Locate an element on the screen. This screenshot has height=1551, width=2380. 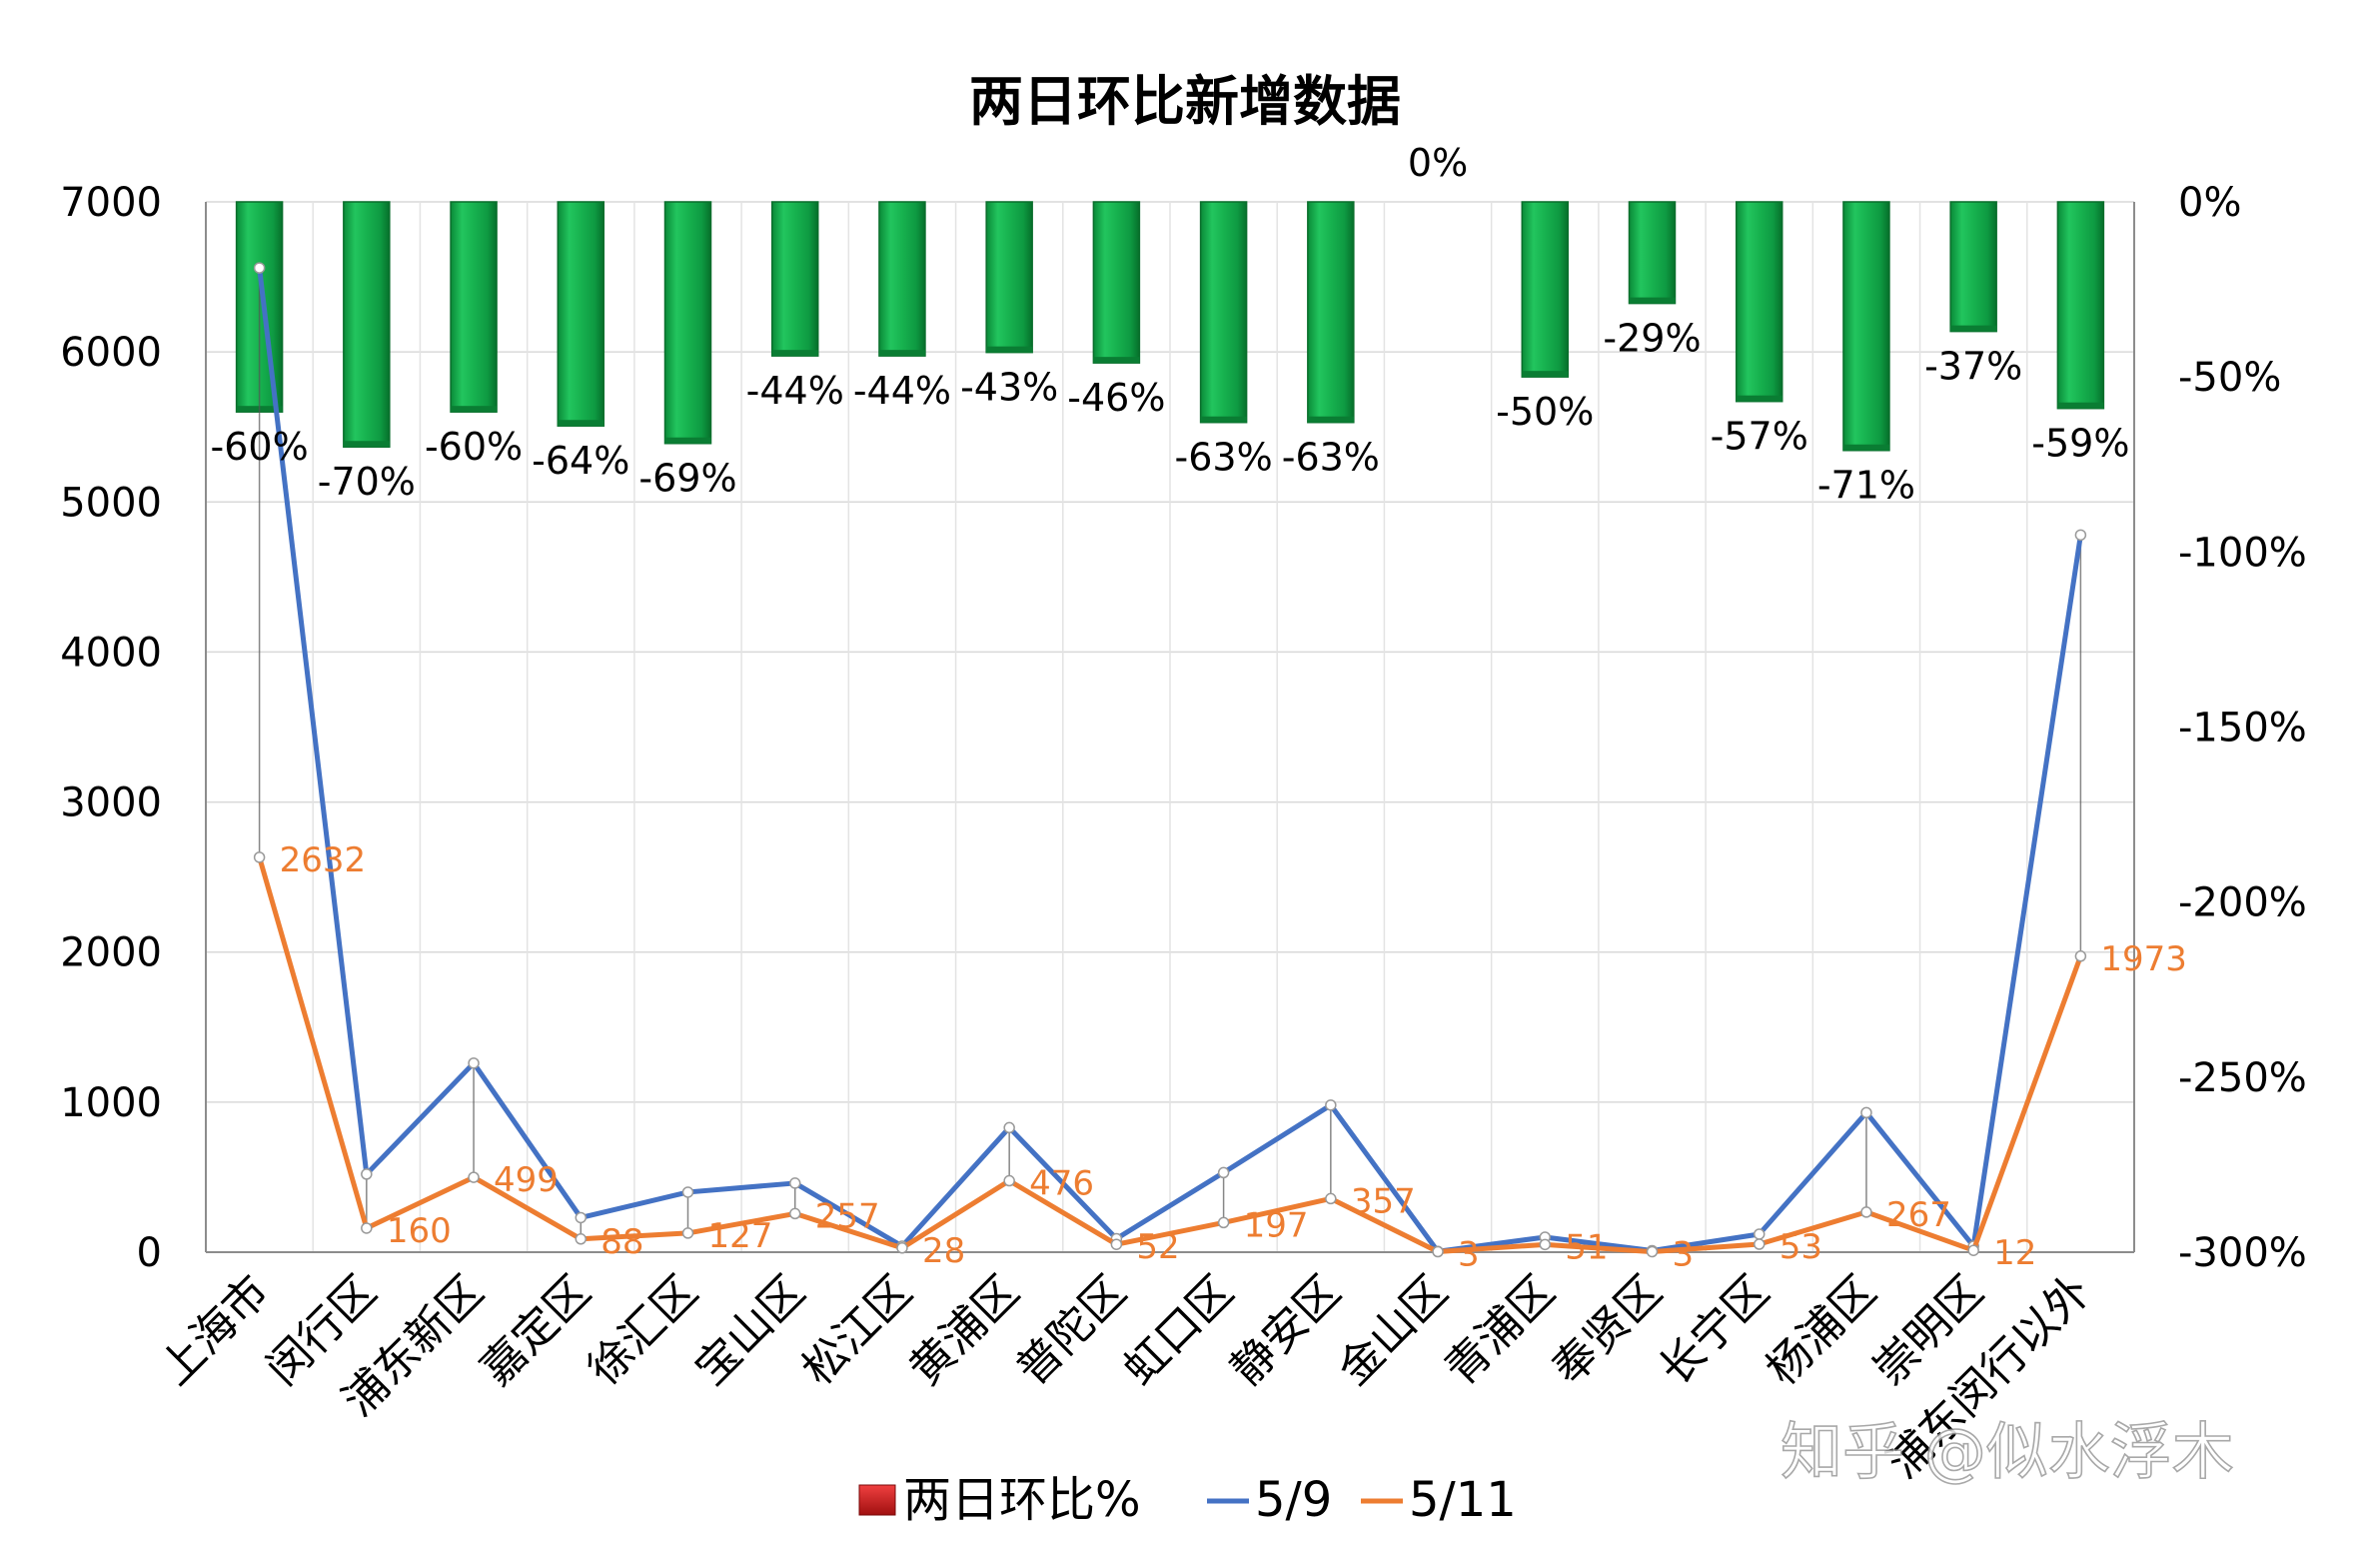
bar-label: -43% is located at coordinates (1009, 388).